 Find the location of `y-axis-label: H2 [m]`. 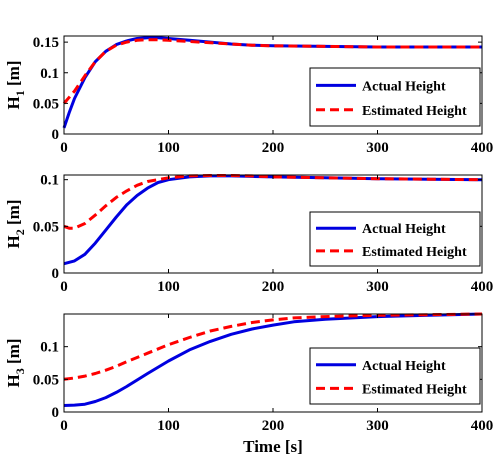

y-axis-label: H2 [m] is located at coordinates (15, 224).